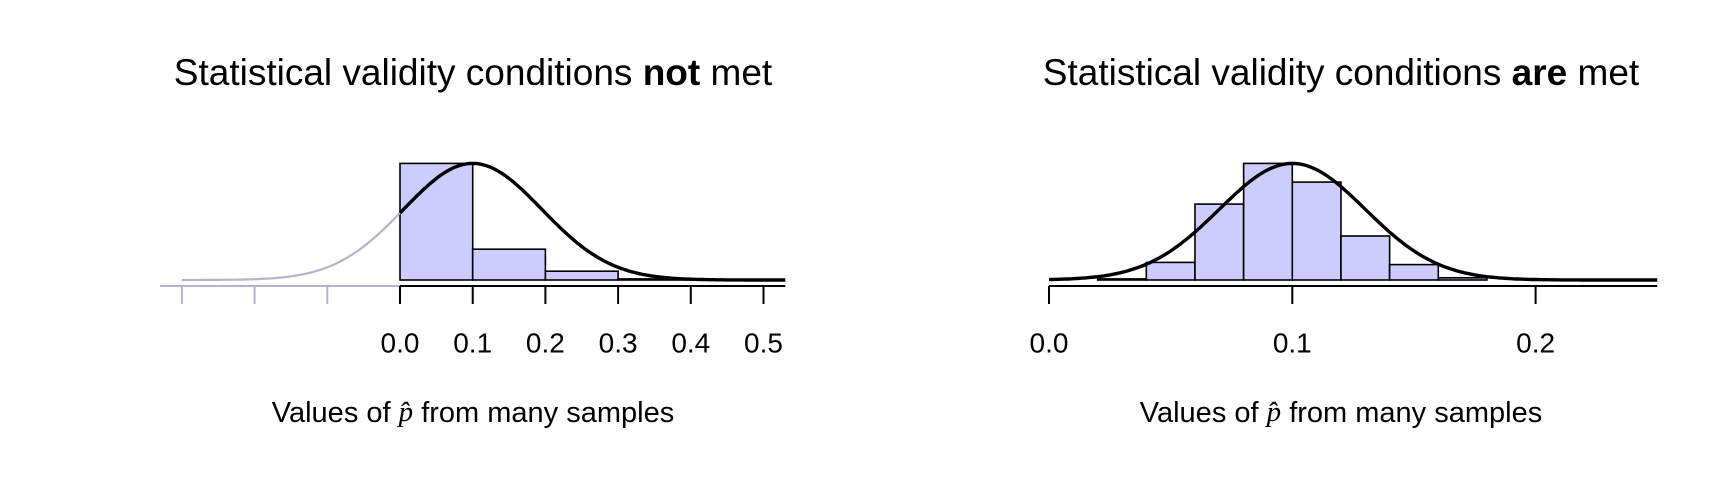 The width and height of the screenshot is (1728, 480). I want to click on chart-title: Statistical validity conditions not met, so click(473, 72).